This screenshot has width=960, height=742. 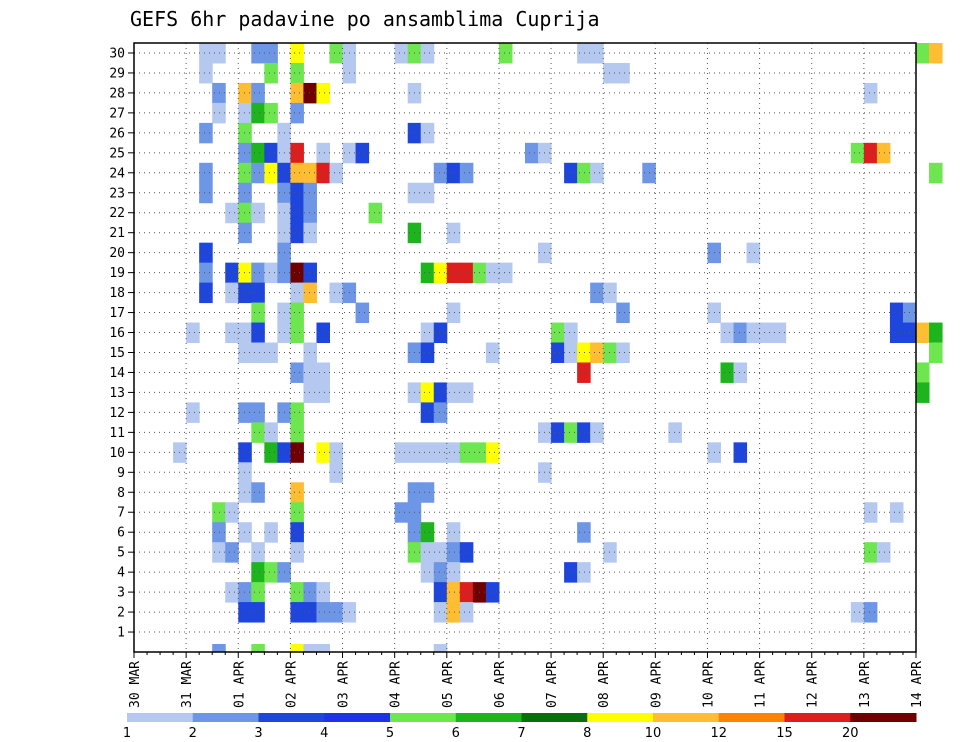 What do you see at coordinates (117, 373) in the screenshot?
I see `y-tick-label: 14` at bounding box center [117, 373].